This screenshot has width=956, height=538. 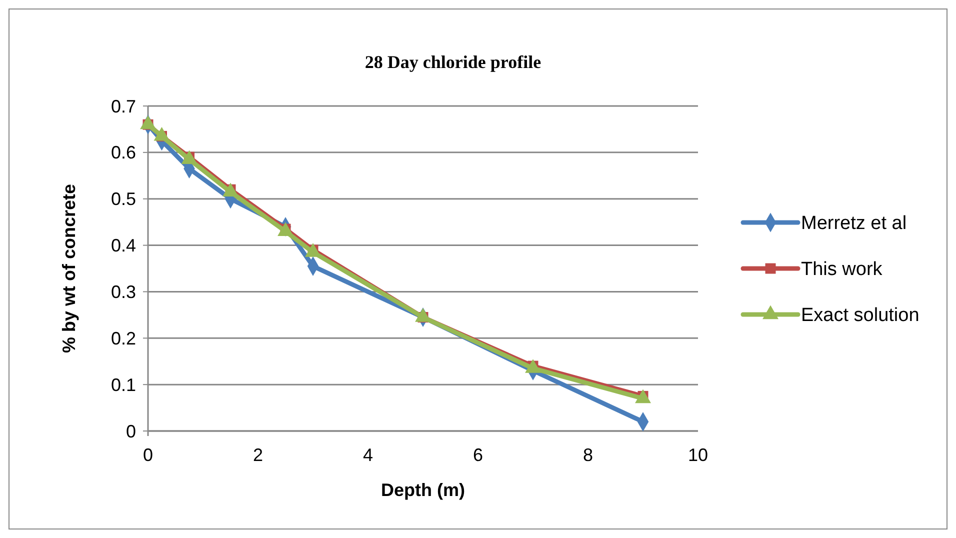 I want to click on x-tick-label: 2, so click(x=258, y=455).